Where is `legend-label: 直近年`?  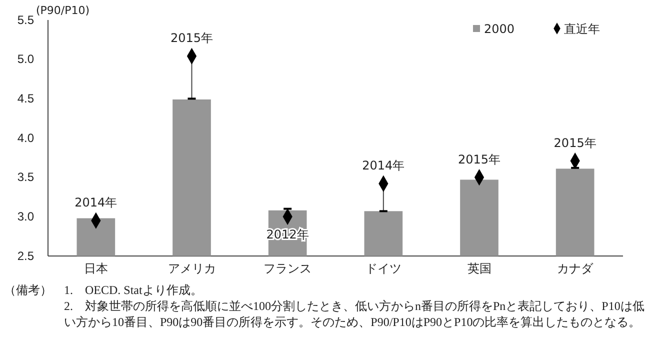 legend-label: 直近年 is located at coordinates (582, 29).